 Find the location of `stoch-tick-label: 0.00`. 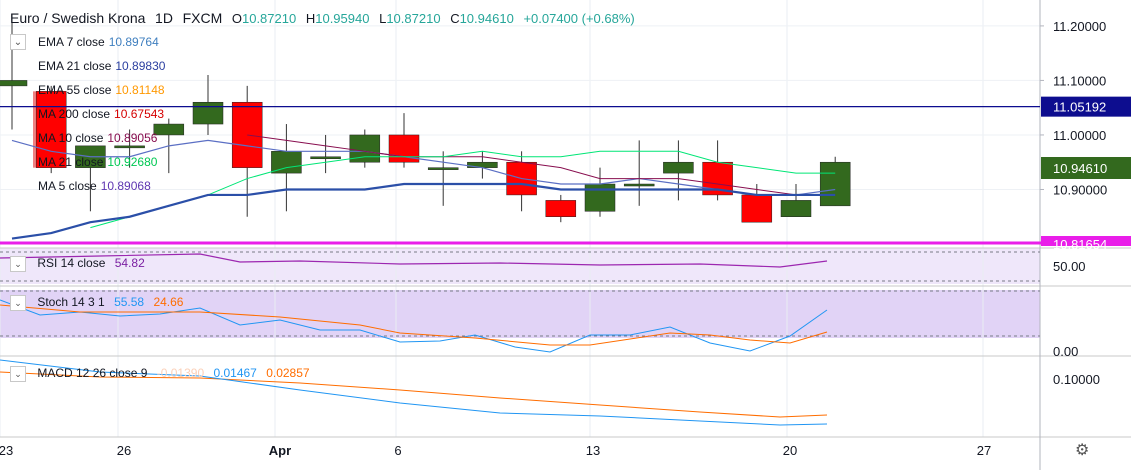

stoch-tick-label: 0.00 is located at coordinates (1065, 351).